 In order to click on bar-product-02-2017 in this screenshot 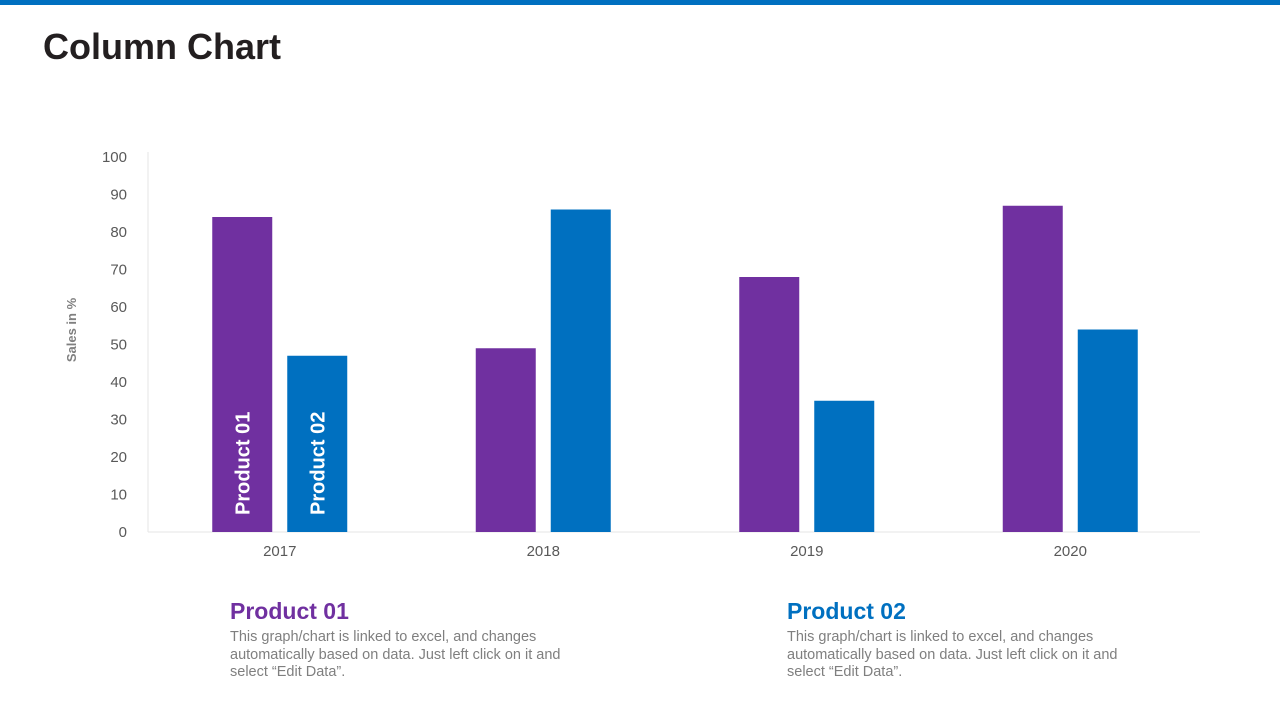, I will do `click(317, 443)`.